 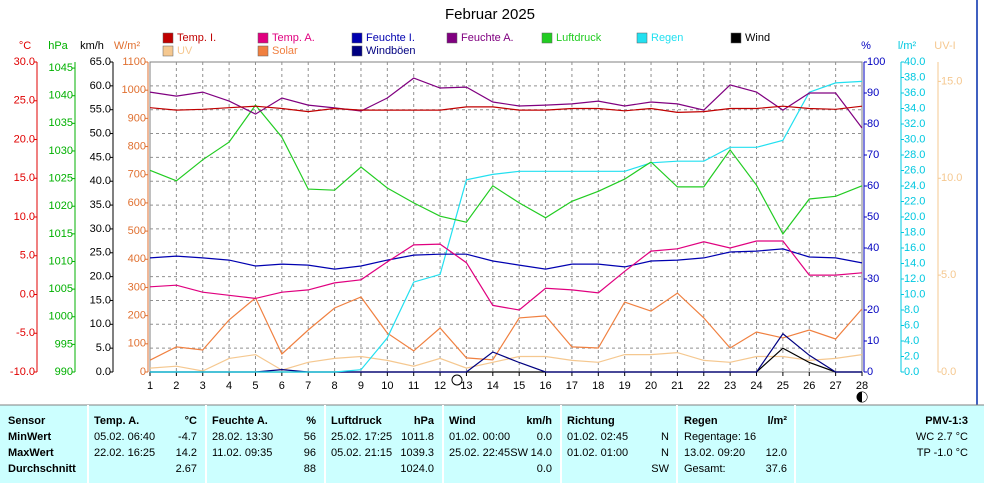 What do you see at coordinates (22, 372) in the screenshot?
I see `y-tick-label: -10.0` at bounding box center [22, 372].